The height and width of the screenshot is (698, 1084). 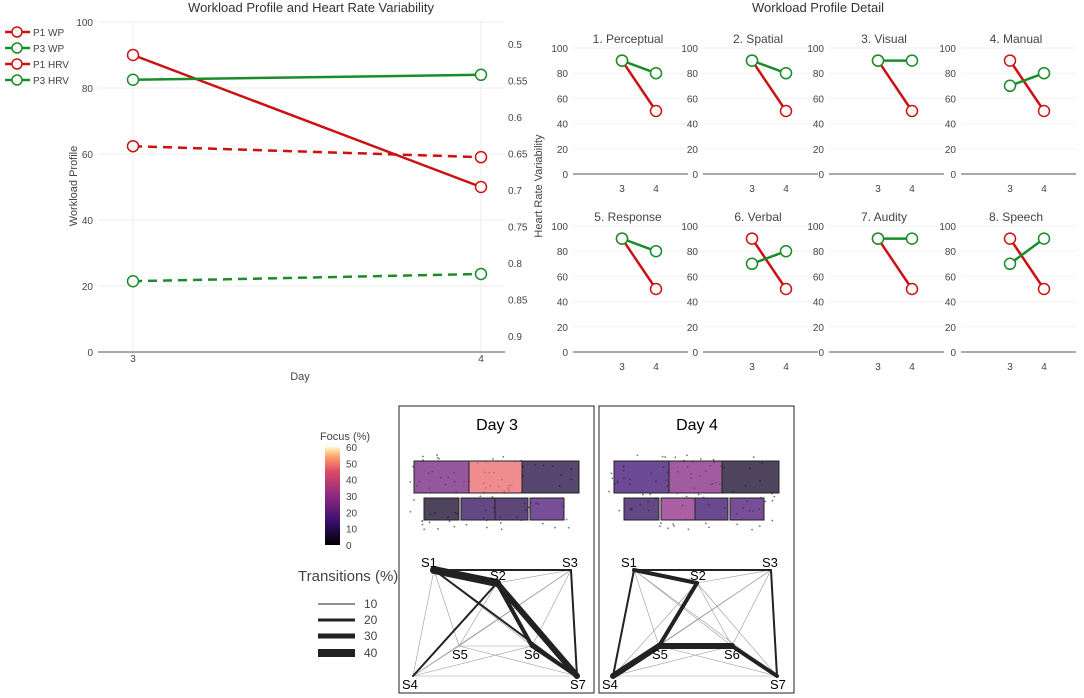 What do you see at coordinates (951, 99) in the screenshot?
I see `detail-y-tick: 60` at bounding box center [951, 99].